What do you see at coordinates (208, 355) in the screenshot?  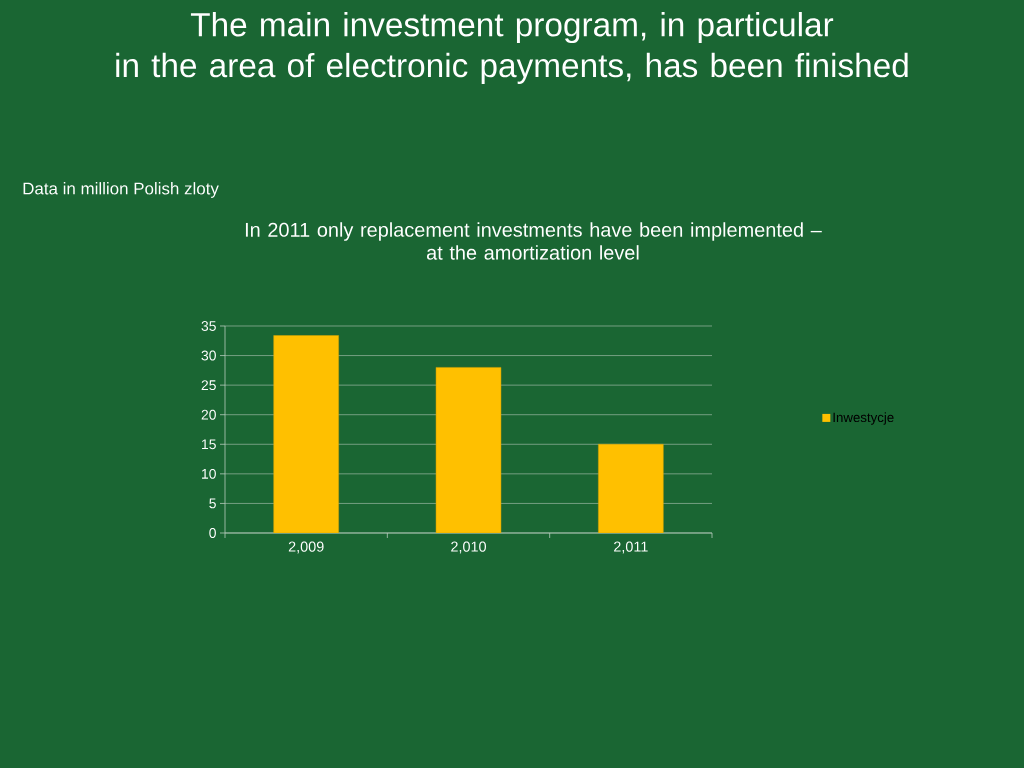 I see `y-tick-label: 30` at bounding box center [208, 355].